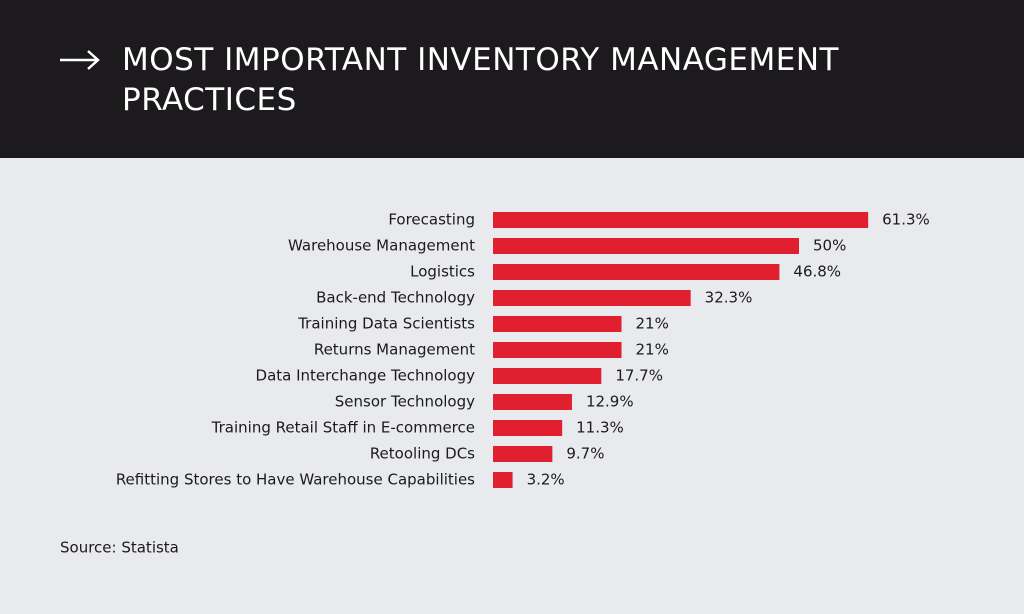 The image size is (1024, 614). What do you see at coordinates (906, 220) in the screenshot?
I see `value-label: 61.3%` at bounding box center [906, 220].